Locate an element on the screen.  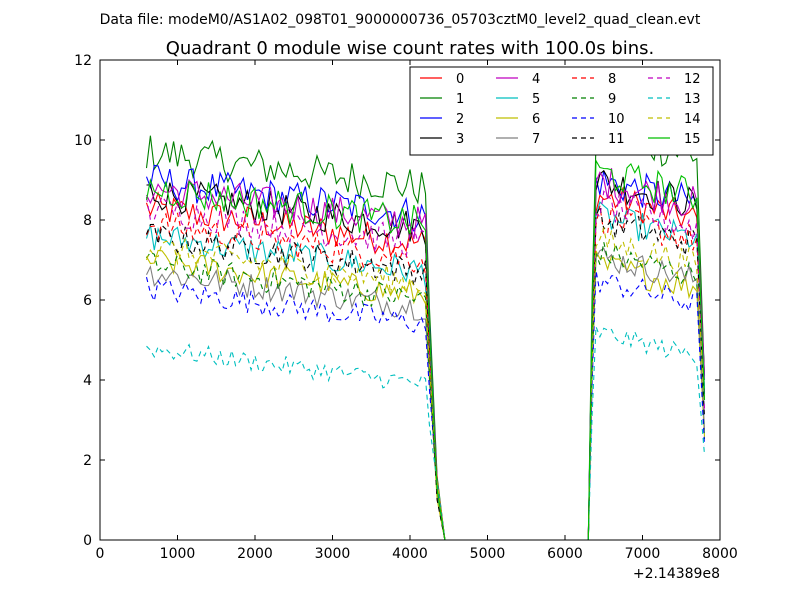
y-tick-label: 0 is located at coordinates (87, 541).